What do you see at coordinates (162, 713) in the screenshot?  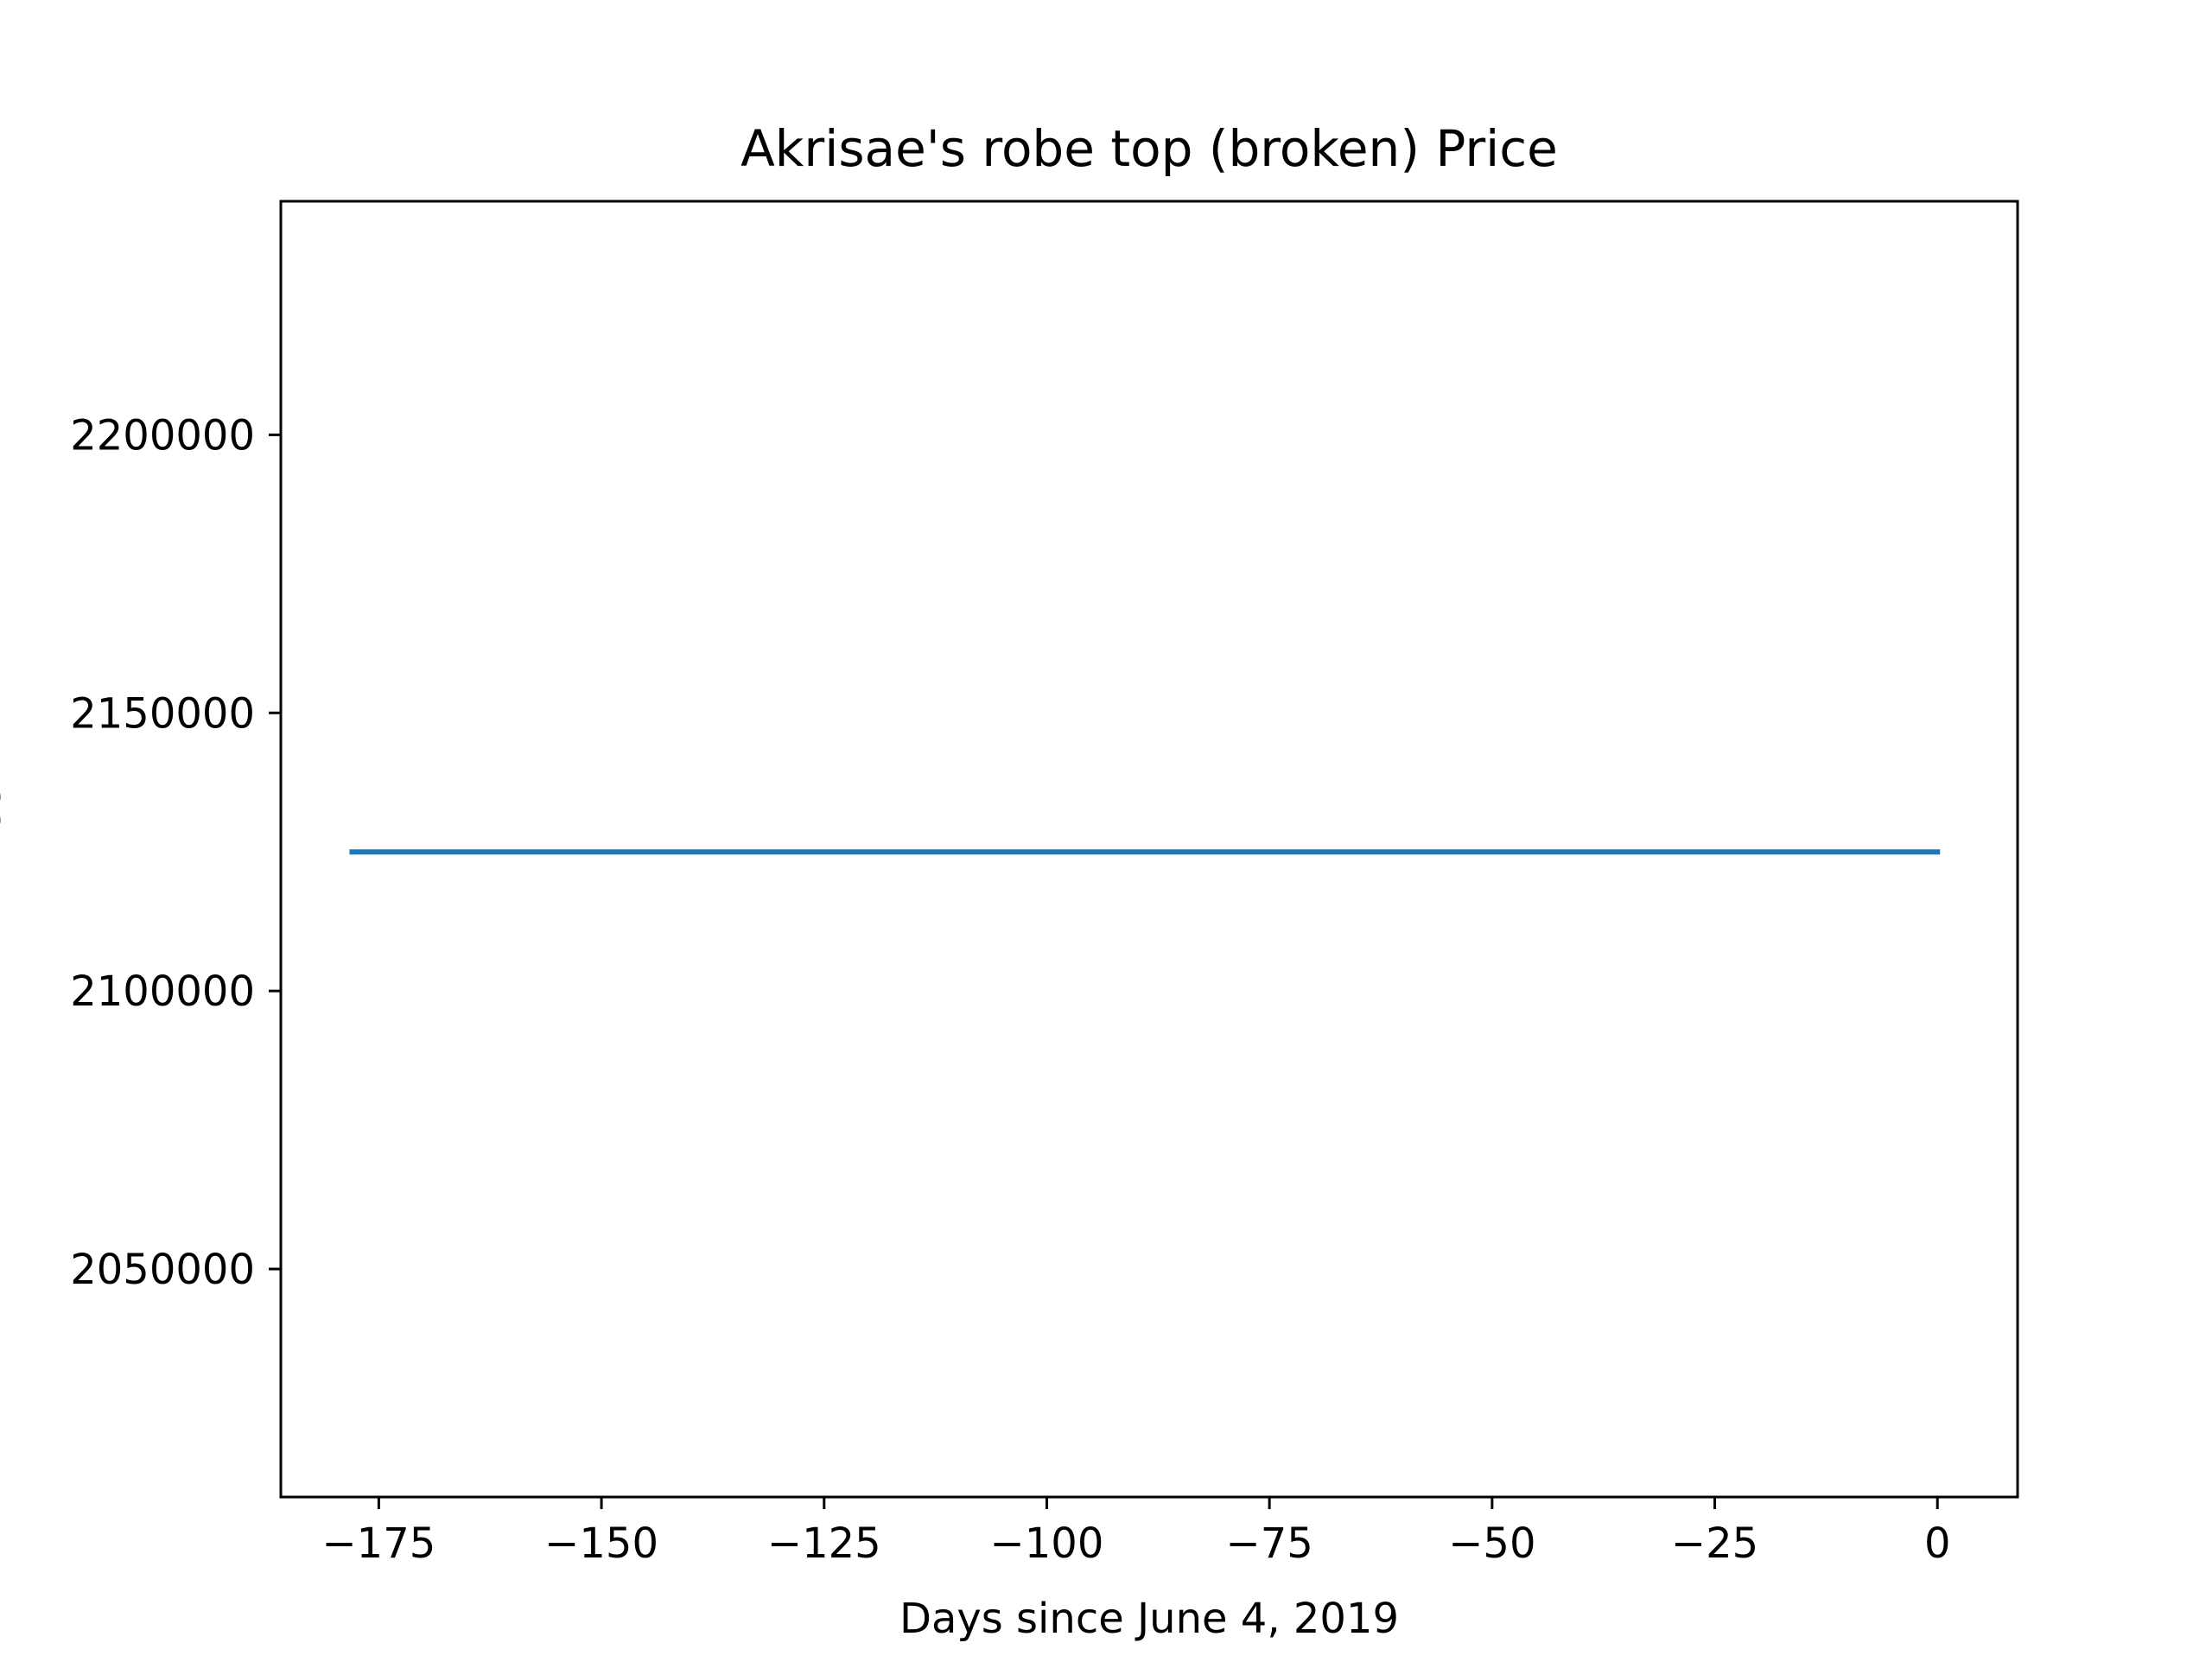 I see `y-tick-label: 2150000` at bounding box center [162, 713].